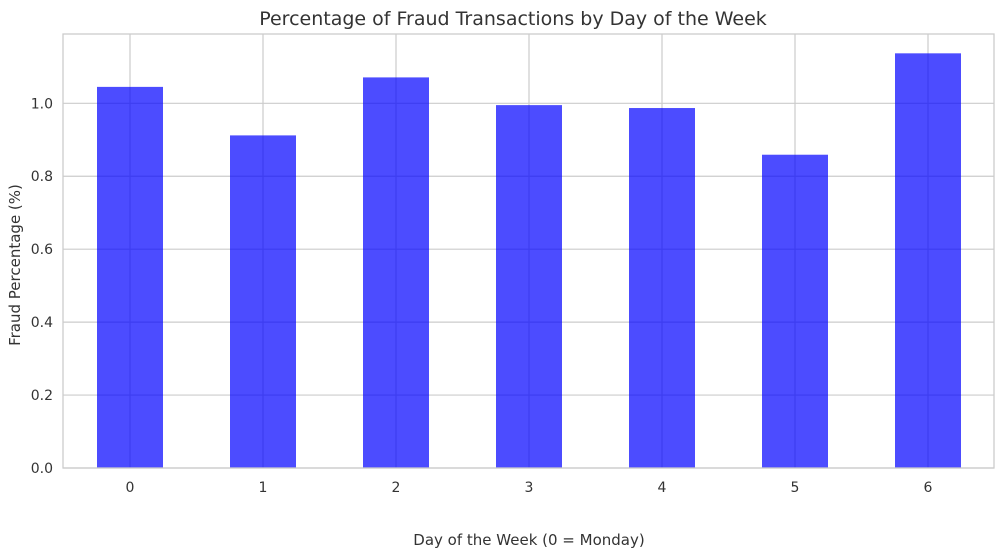 The width and height of the screenshot is (1001, 556). I want to click on x-tick-label: 1, so click(263, 488).